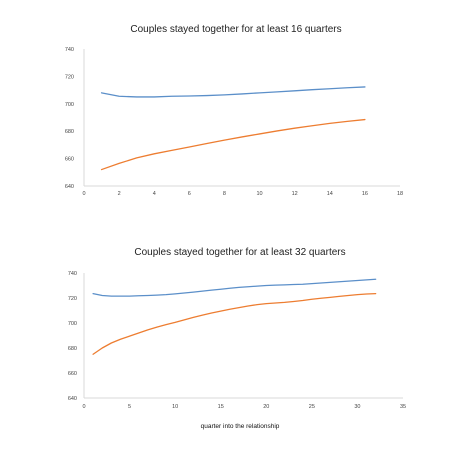  I want to click on y-tick-label-top: 740, so click(69, 50).